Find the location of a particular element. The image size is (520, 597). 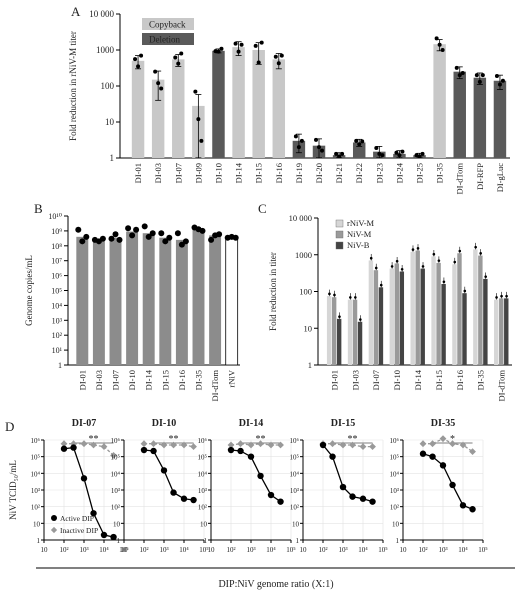

x-tick-label-b: DI-07 is located at coordinates (116, 380).